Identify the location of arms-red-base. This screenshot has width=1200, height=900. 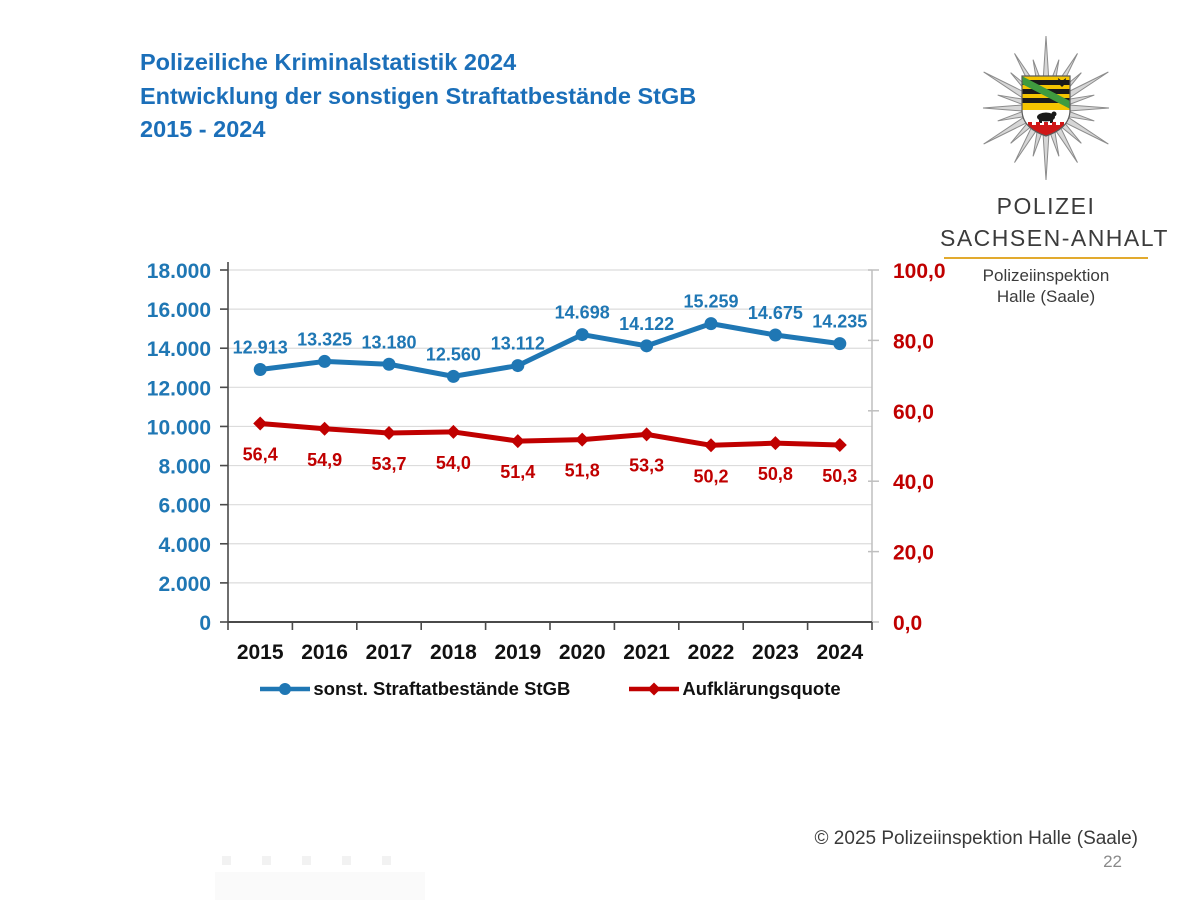
(1046, 130).